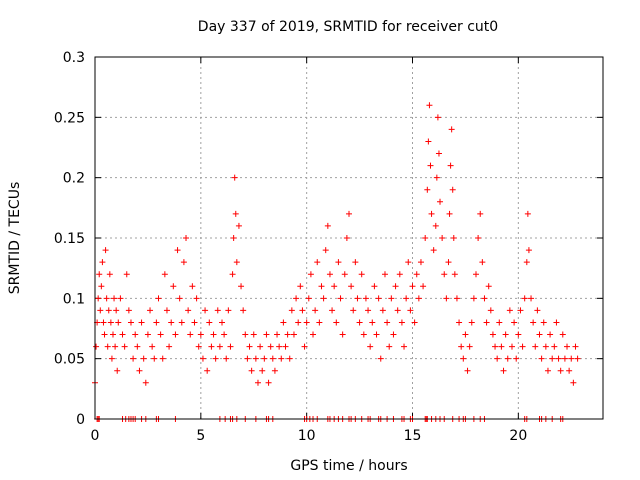 This screenshot has height=480, width=640. What do you see at coordinates (307, 436) in the screenshot?
I see `x-tick-label: 10` at bounding box center [307, 436].